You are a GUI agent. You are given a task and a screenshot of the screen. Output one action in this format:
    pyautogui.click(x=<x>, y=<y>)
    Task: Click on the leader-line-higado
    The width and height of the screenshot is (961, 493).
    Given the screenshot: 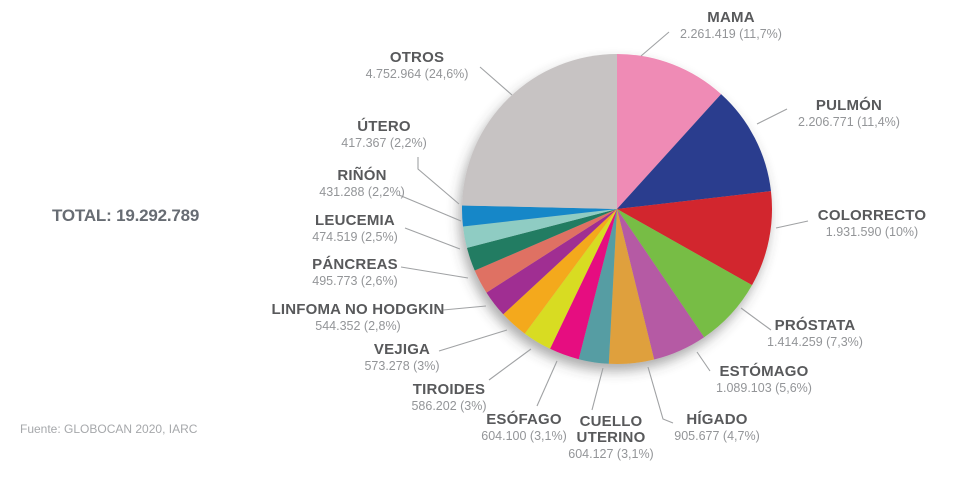 What is the action you would take?
    pyautogui.click(x=660, y=395)
    